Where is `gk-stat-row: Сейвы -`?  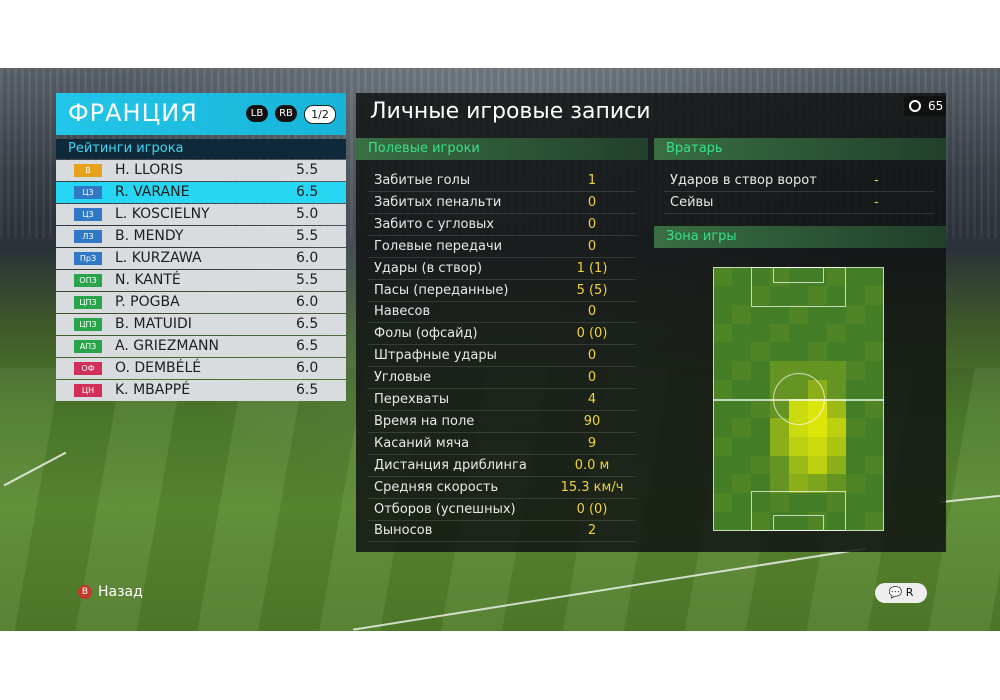
gk-stat-row: Сейвы - is located at coordinates (799, 203).